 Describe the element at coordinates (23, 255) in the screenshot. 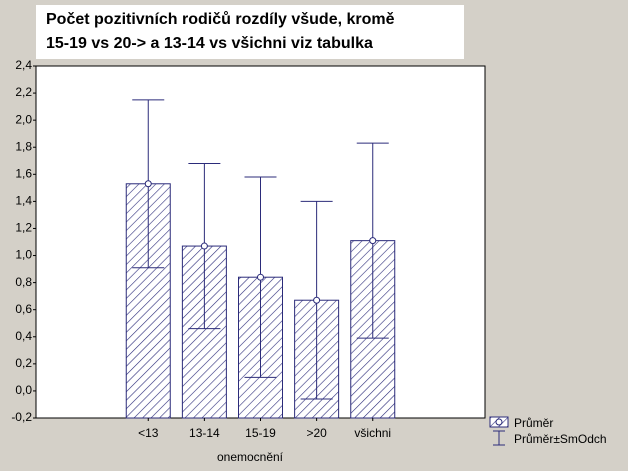

I see `y-tick-label: 1,0` at that location.